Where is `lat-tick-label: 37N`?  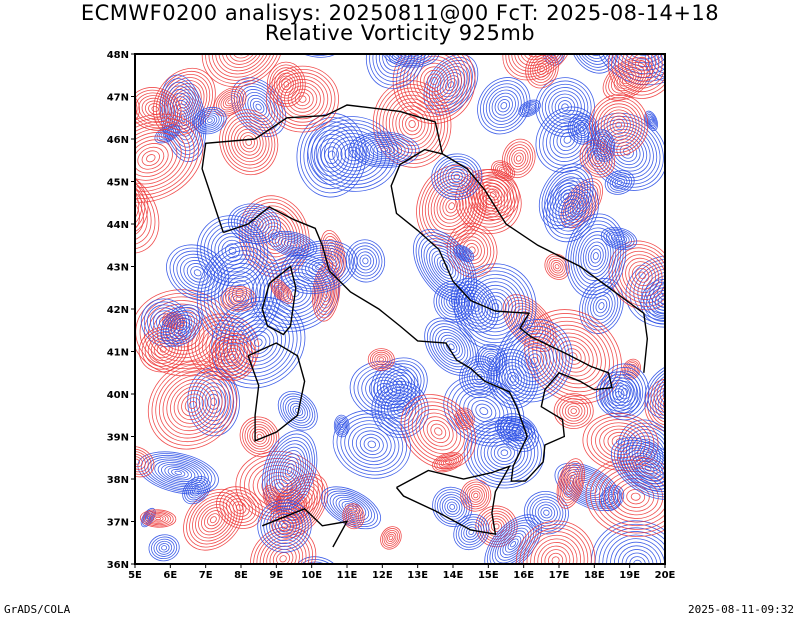
lat-tick-label: 37N is located at coordinates (118, 523).